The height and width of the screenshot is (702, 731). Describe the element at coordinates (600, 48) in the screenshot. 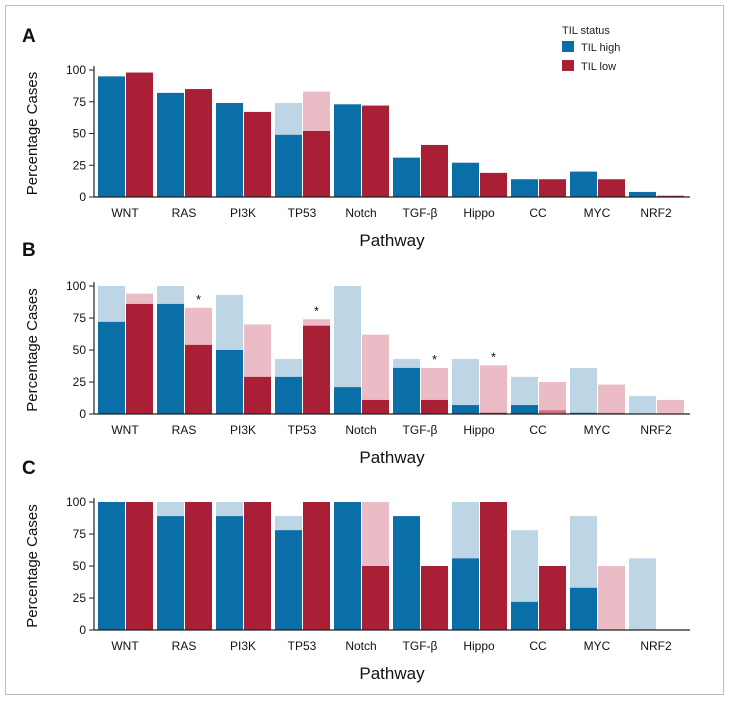

I see `legend-label-til-high: TIL high` at that location.